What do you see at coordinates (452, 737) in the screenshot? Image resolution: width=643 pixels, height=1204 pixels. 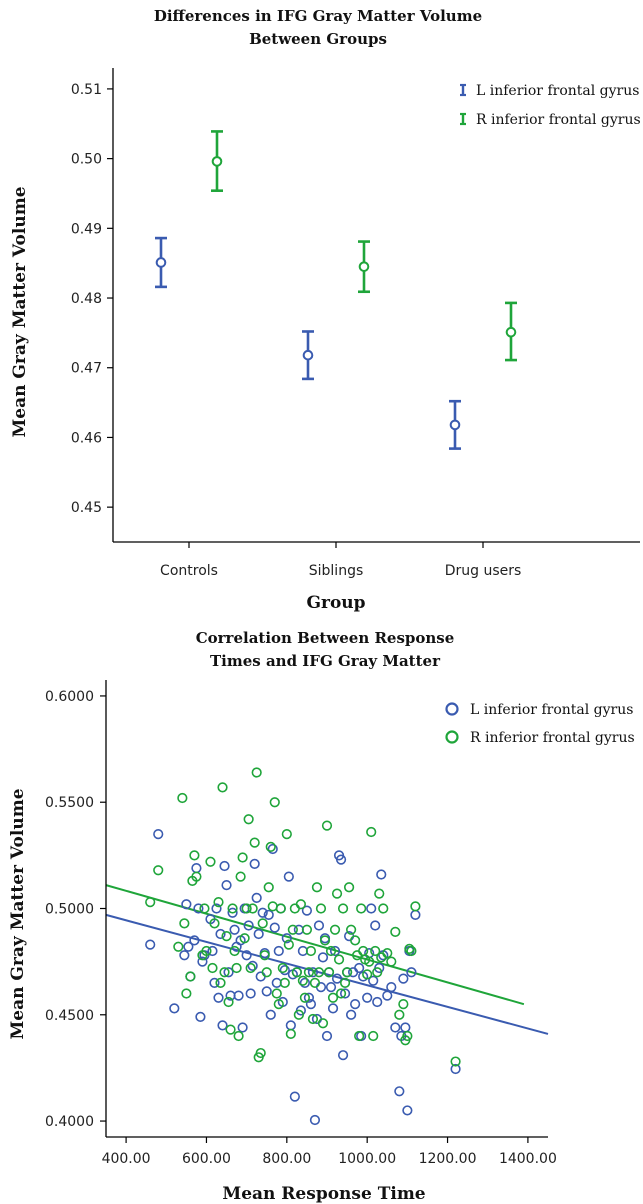 I see `chart2-legend-R-marker` at bounding box center [452, 737].